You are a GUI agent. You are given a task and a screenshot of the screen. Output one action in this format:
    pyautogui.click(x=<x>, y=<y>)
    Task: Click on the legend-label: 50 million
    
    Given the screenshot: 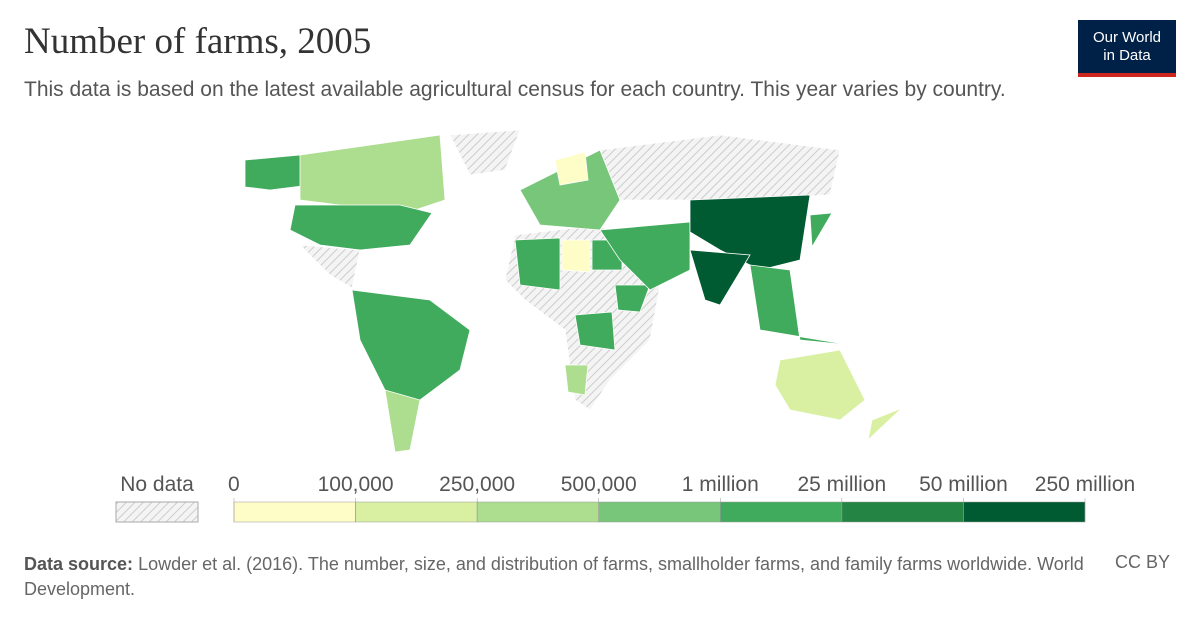 What is the action you would take?
    pyautogui.click(x=963, y=484)
    